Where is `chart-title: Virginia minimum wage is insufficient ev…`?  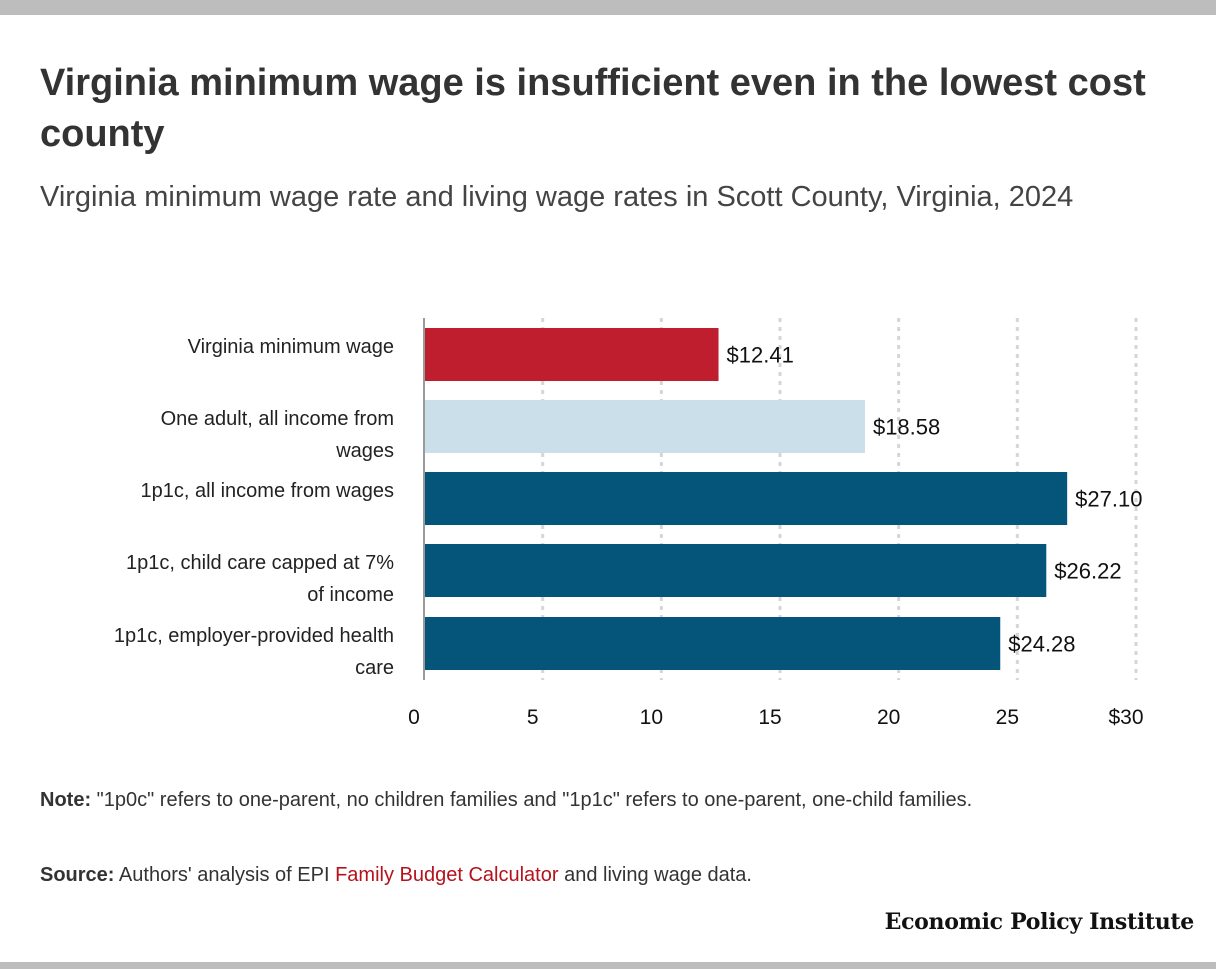
chart-title: Virginia minimum wage is insufficient ev… is located at coordinates (593, 108).